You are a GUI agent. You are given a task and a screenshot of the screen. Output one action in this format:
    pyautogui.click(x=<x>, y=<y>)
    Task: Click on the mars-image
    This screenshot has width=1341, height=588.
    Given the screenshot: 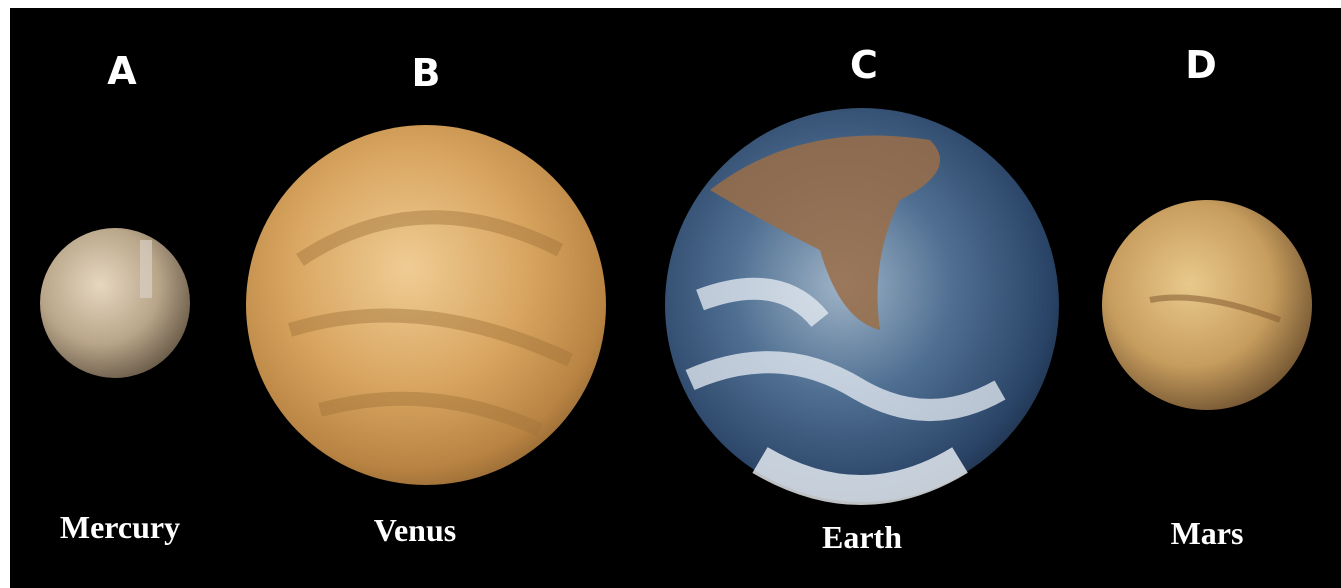 What is the action you would take?
    pyautogui.click(x=1207, y=305)
    